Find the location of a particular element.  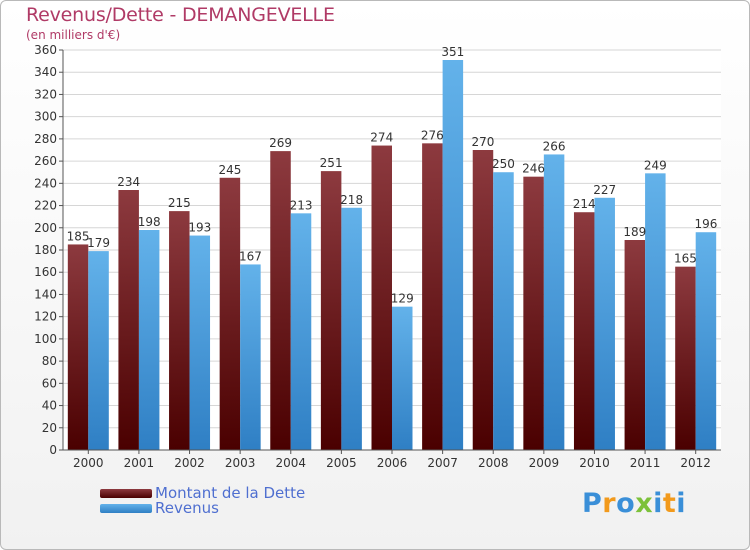

x-tick-label: 2003 is located at coordinates (240, 463).